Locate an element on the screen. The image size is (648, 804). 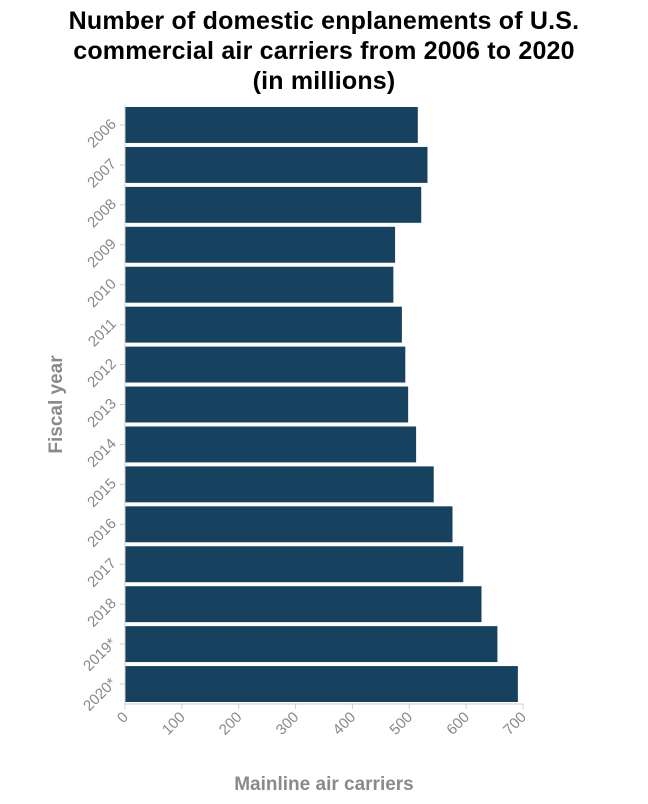
y-tick-label: 2008 is located at coordinates (102, 214).